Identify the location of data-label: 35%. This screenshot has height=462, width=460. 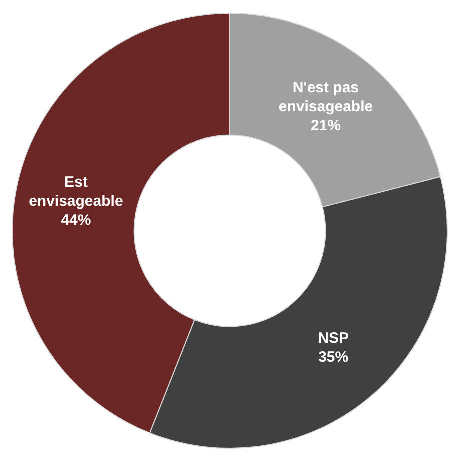
(333, 357).